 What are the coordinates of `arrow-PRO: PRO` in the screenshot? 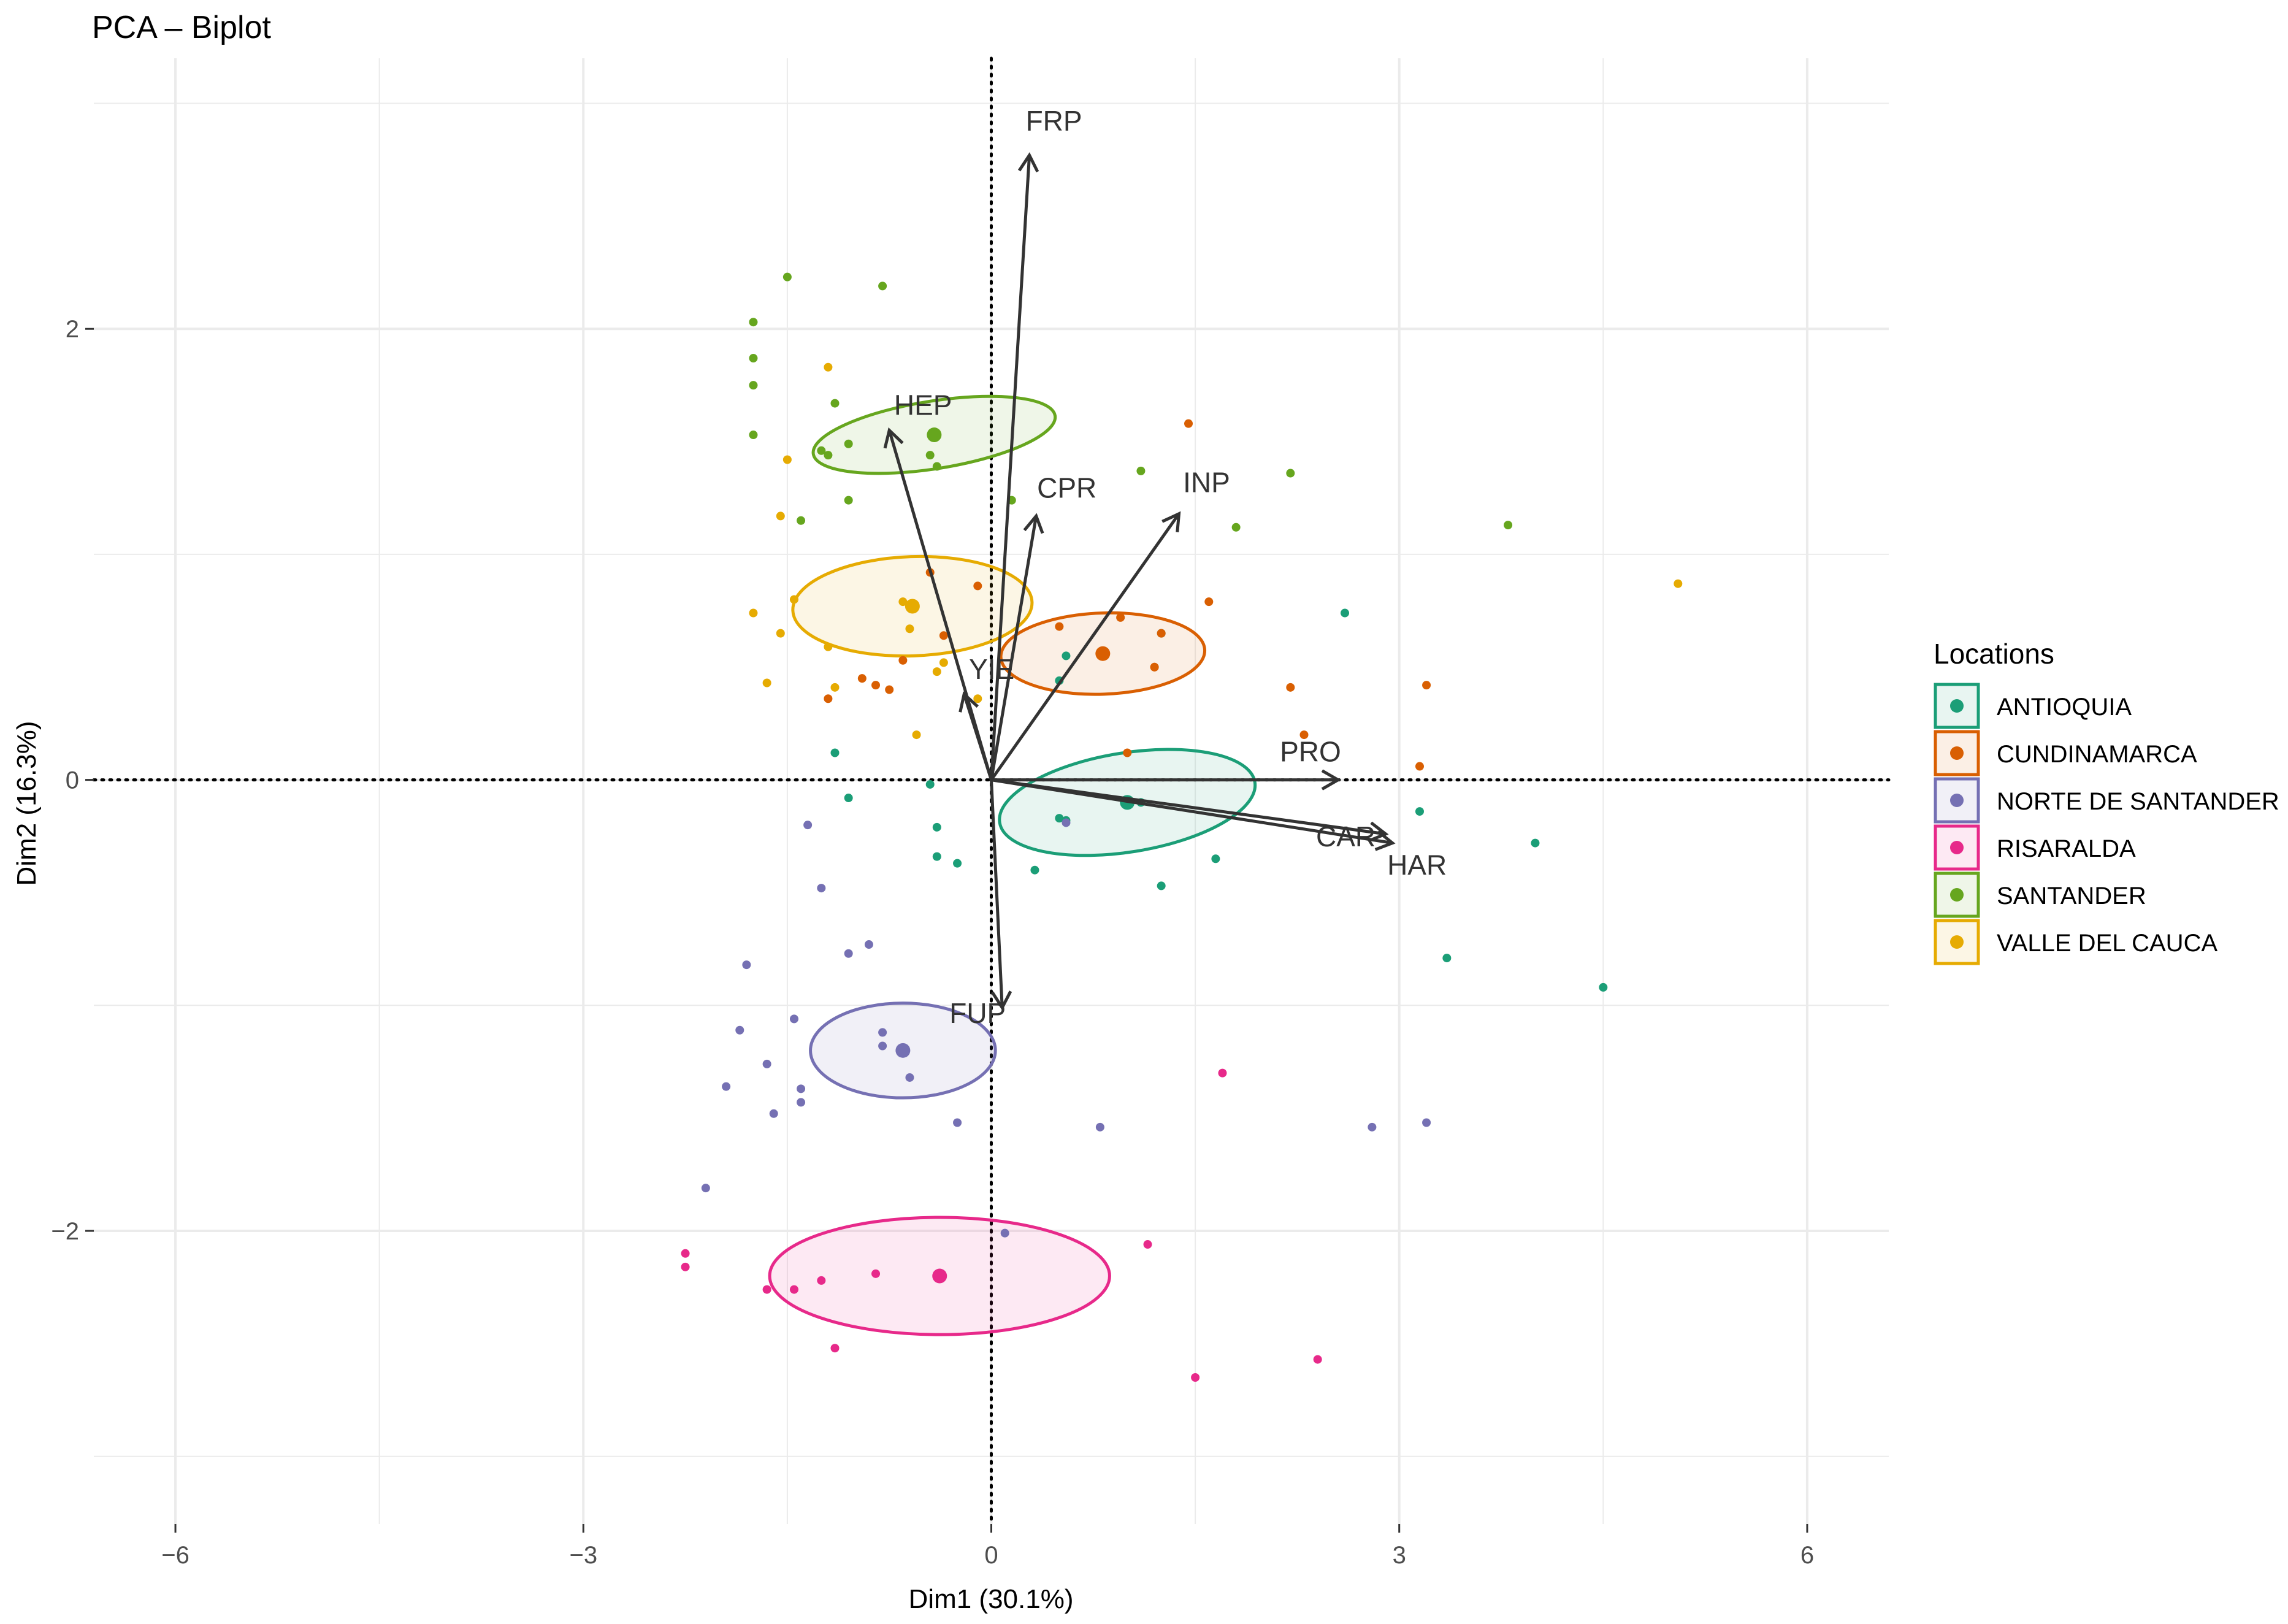 It's located at (1166, 763).